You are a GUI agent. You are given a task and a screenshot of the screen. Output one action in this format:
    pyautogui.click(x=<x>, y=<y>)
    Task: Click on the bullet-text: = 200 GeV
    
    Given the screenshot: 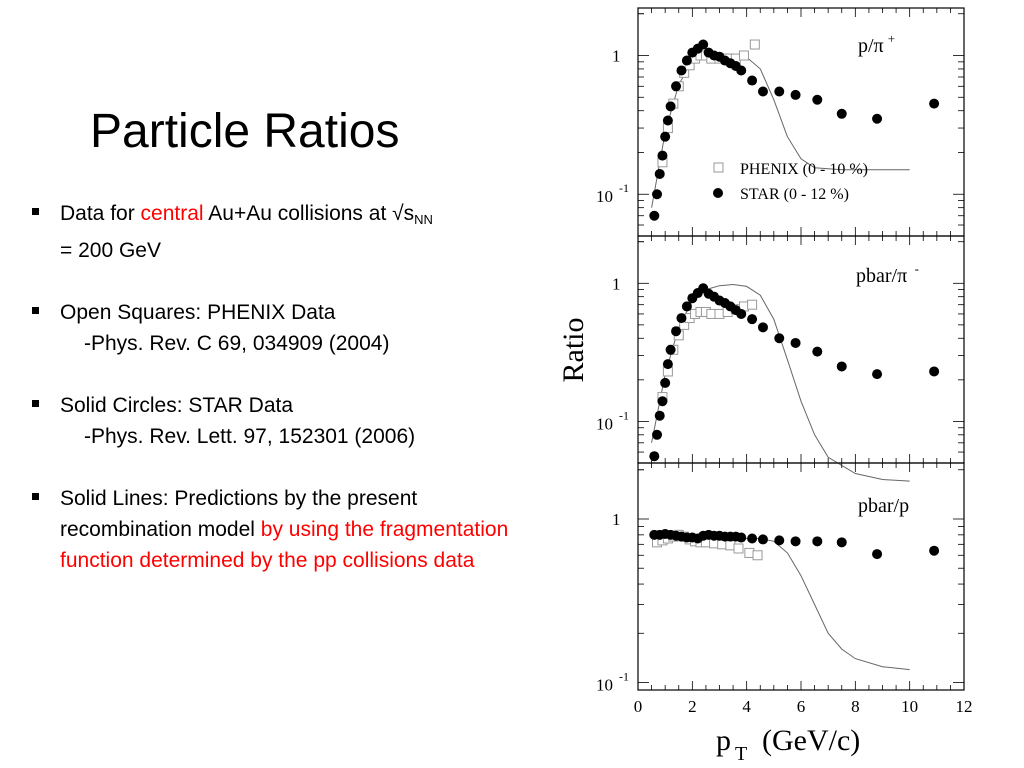 What is the action you would take?
    pyautogui.click(x=110, y=250)
    